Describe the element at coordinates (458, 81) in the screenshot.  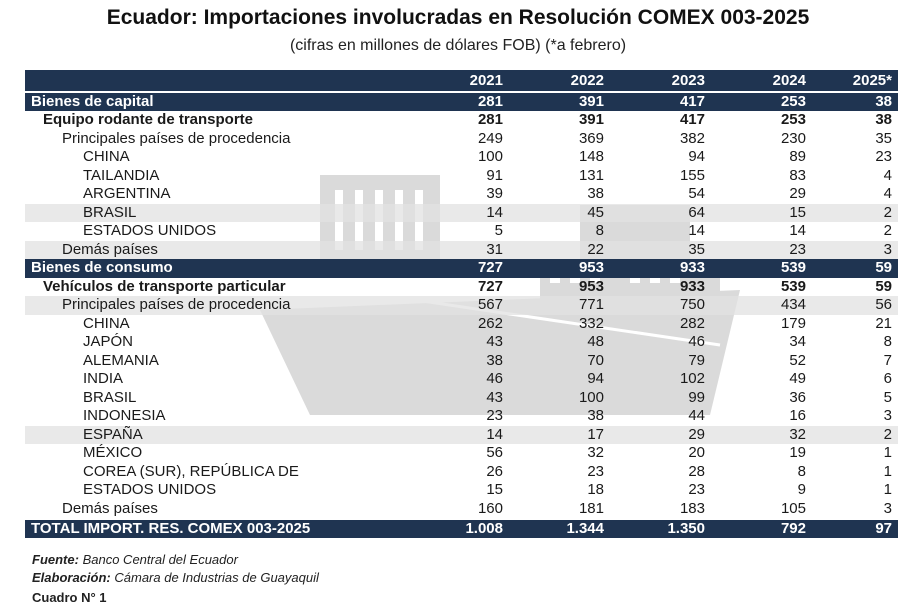
I see `header-year: 2021` at that location.